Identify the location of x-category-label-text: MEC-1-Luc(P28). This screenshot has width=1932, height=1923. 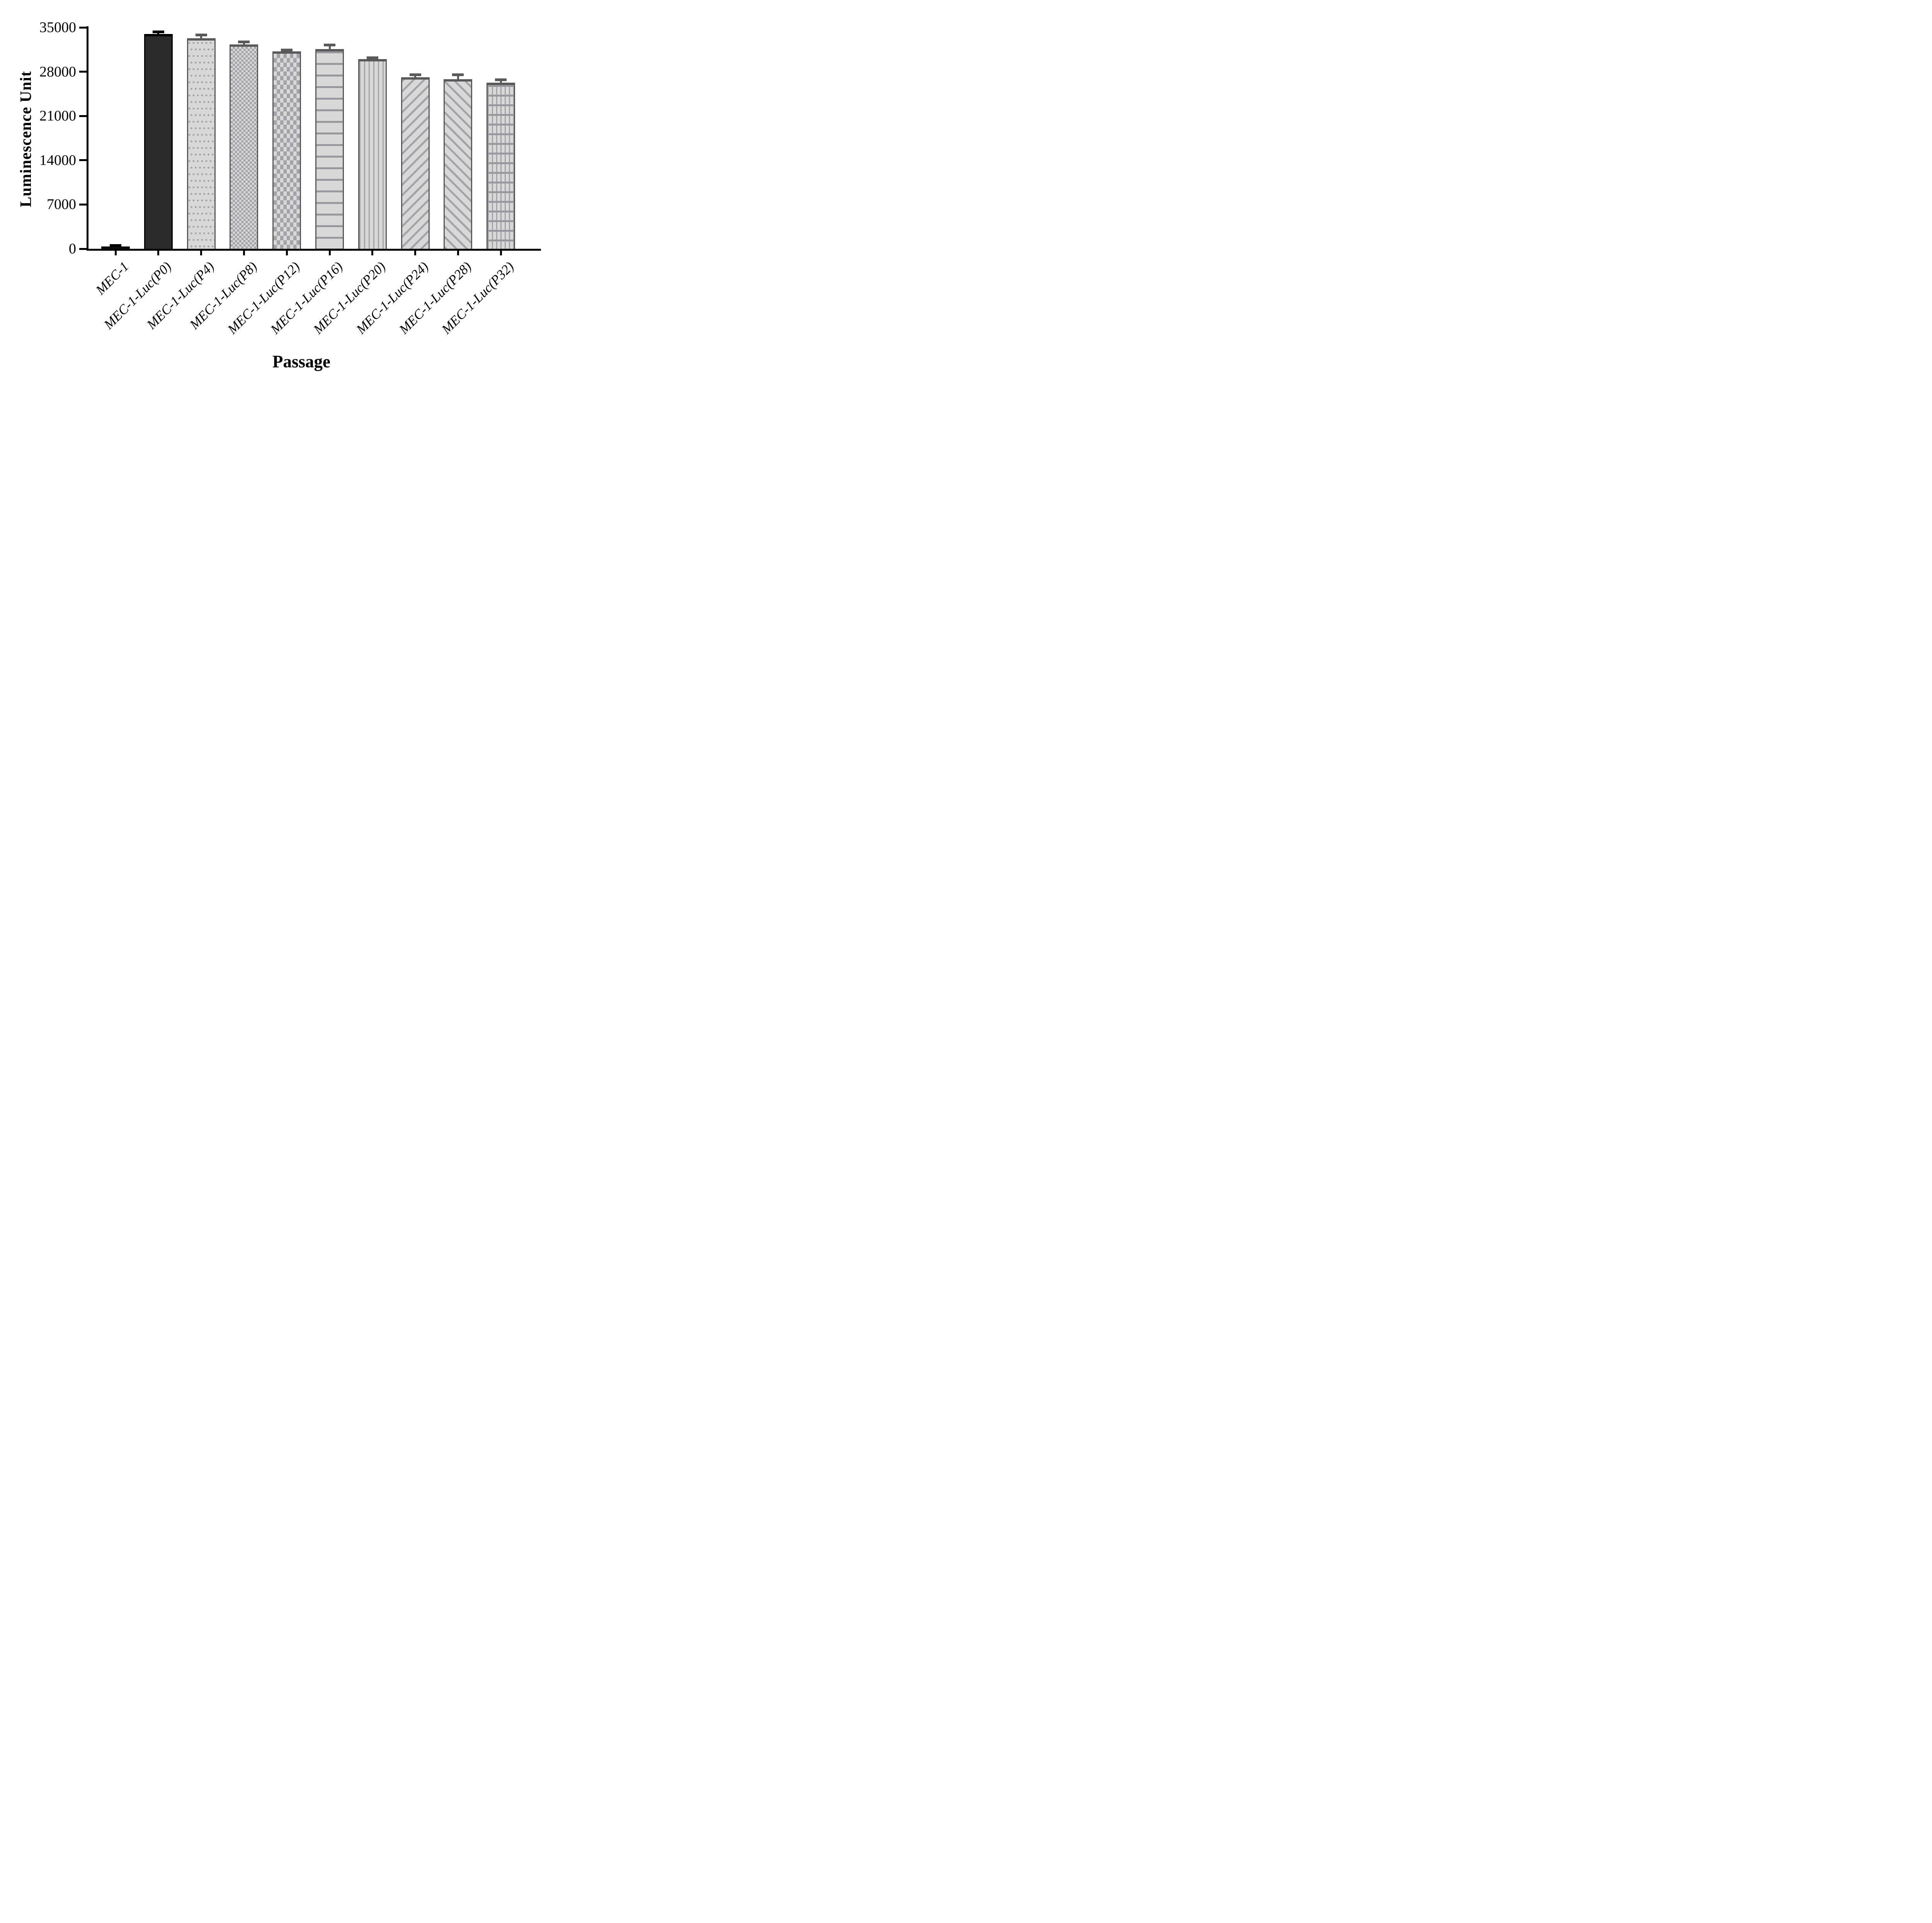
(435, 298).